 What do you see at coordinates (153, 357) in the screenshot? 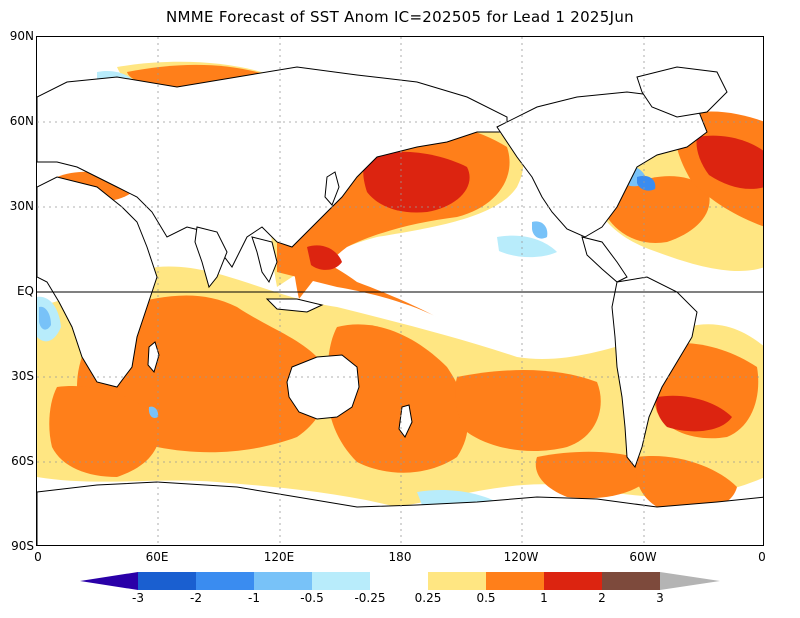
I see `madagascar-land` at bounding box center [153, 357].